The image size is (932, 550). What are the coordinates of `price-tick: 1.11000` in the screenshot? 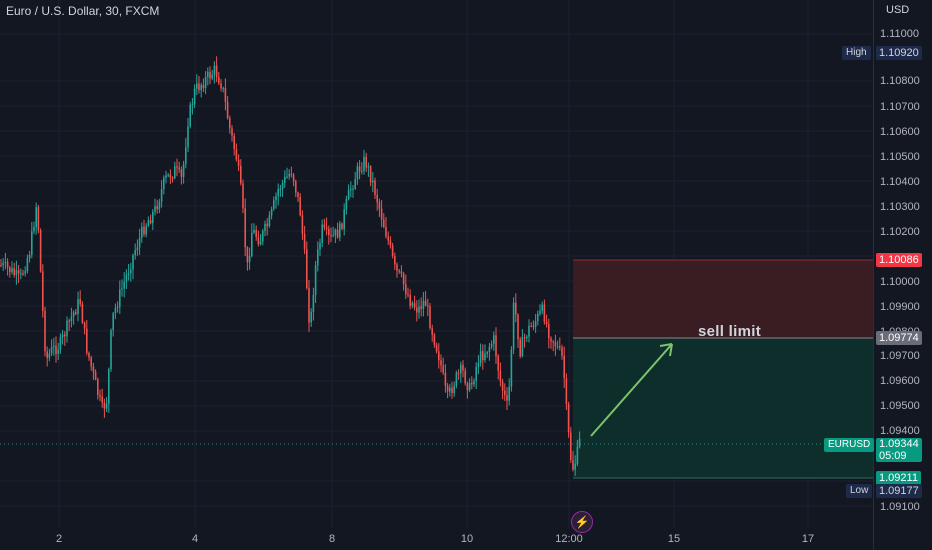 It's located at (899, 34).